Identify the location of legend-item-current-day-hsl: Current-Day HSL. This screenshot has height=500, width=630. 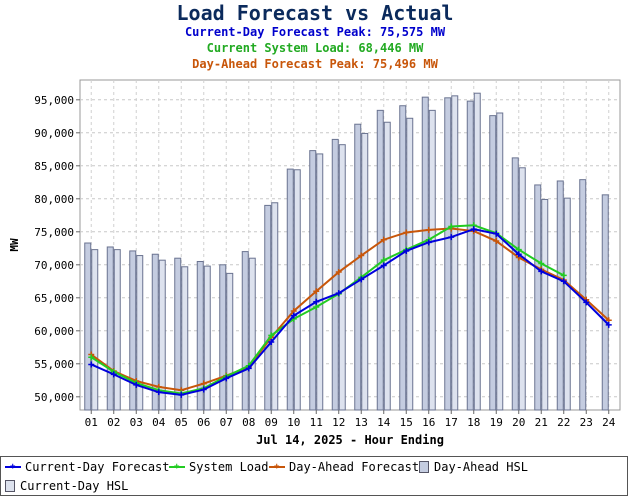
(66, 486).